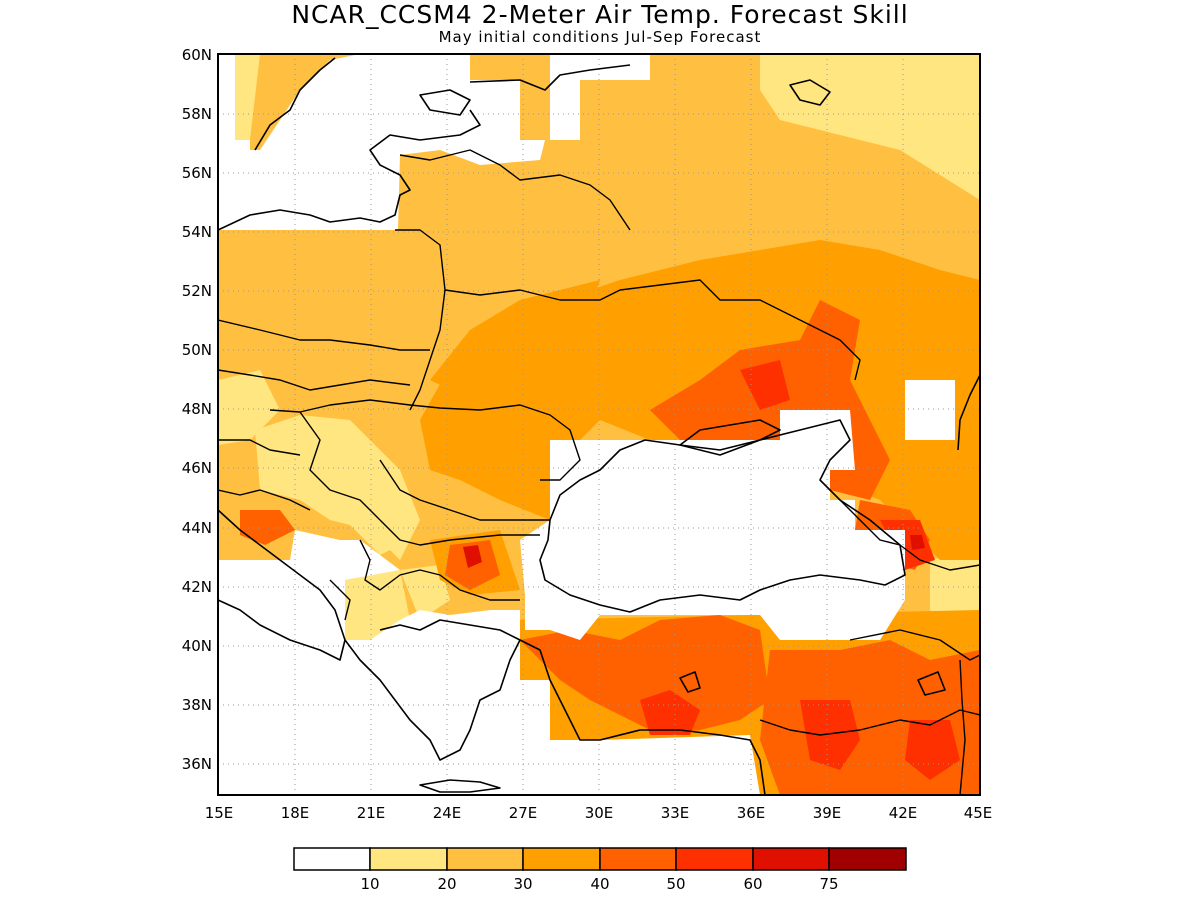 The image size is (1200, 900). I want to click on lon-label: 24E, so click(447, 813).